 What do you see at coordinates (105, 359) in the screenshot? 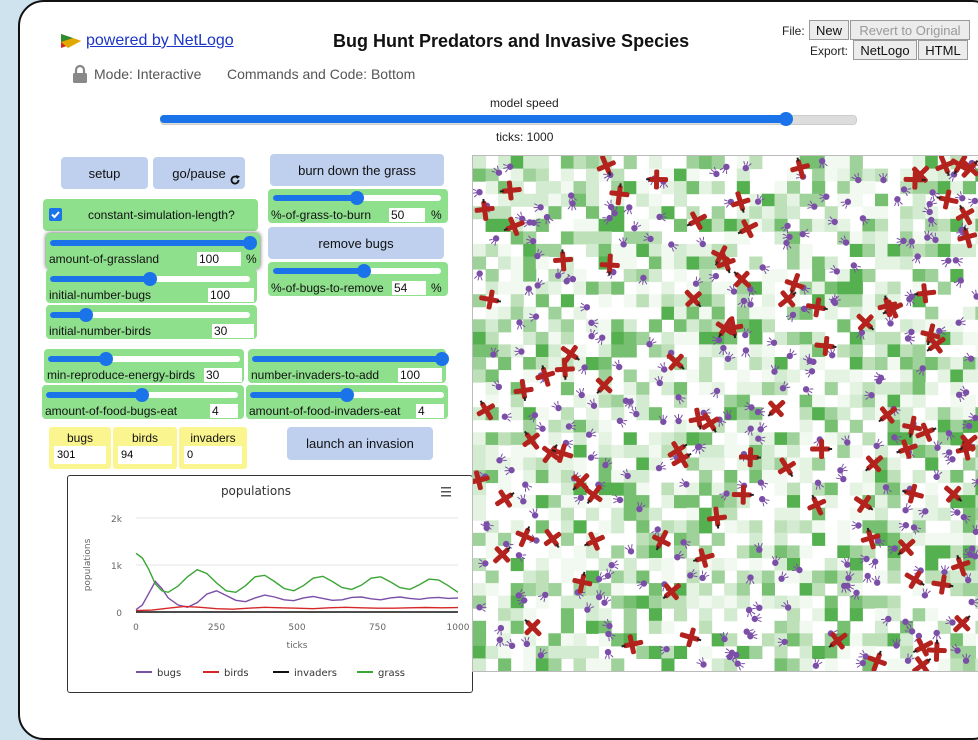
I see `min-reproduce-thumb` at bounding box center [105, 359].